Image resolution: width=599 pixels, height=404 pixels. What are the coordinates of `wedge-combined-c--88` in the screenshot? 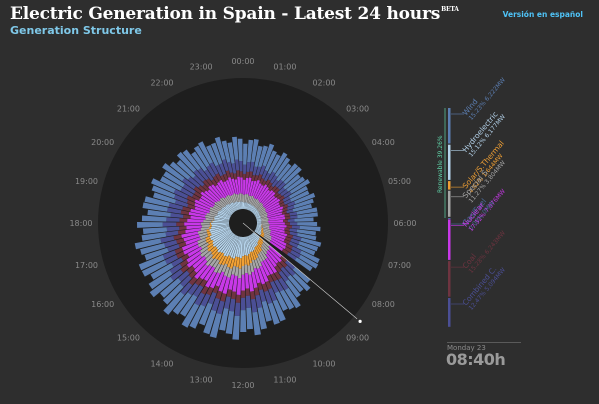 It's located at (293, 230).